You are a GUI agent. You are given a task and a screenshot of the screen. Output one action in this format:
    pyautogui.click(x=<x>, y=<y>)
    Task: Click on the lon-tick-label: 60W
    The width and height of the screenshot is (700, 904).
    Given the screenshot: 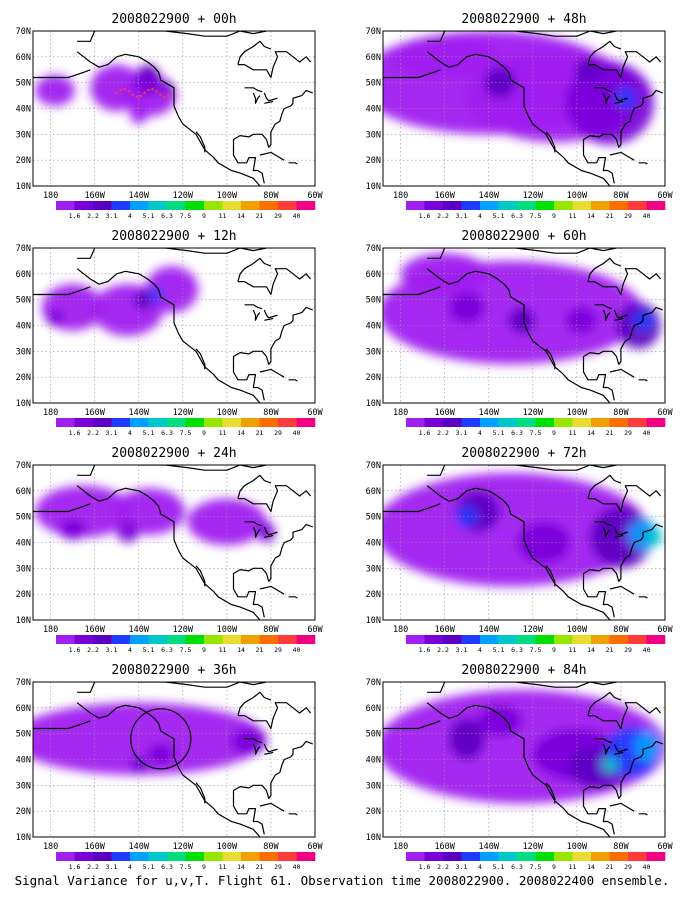 What is the action you would take?
    pyautogui.click(x=315, y=847)
    